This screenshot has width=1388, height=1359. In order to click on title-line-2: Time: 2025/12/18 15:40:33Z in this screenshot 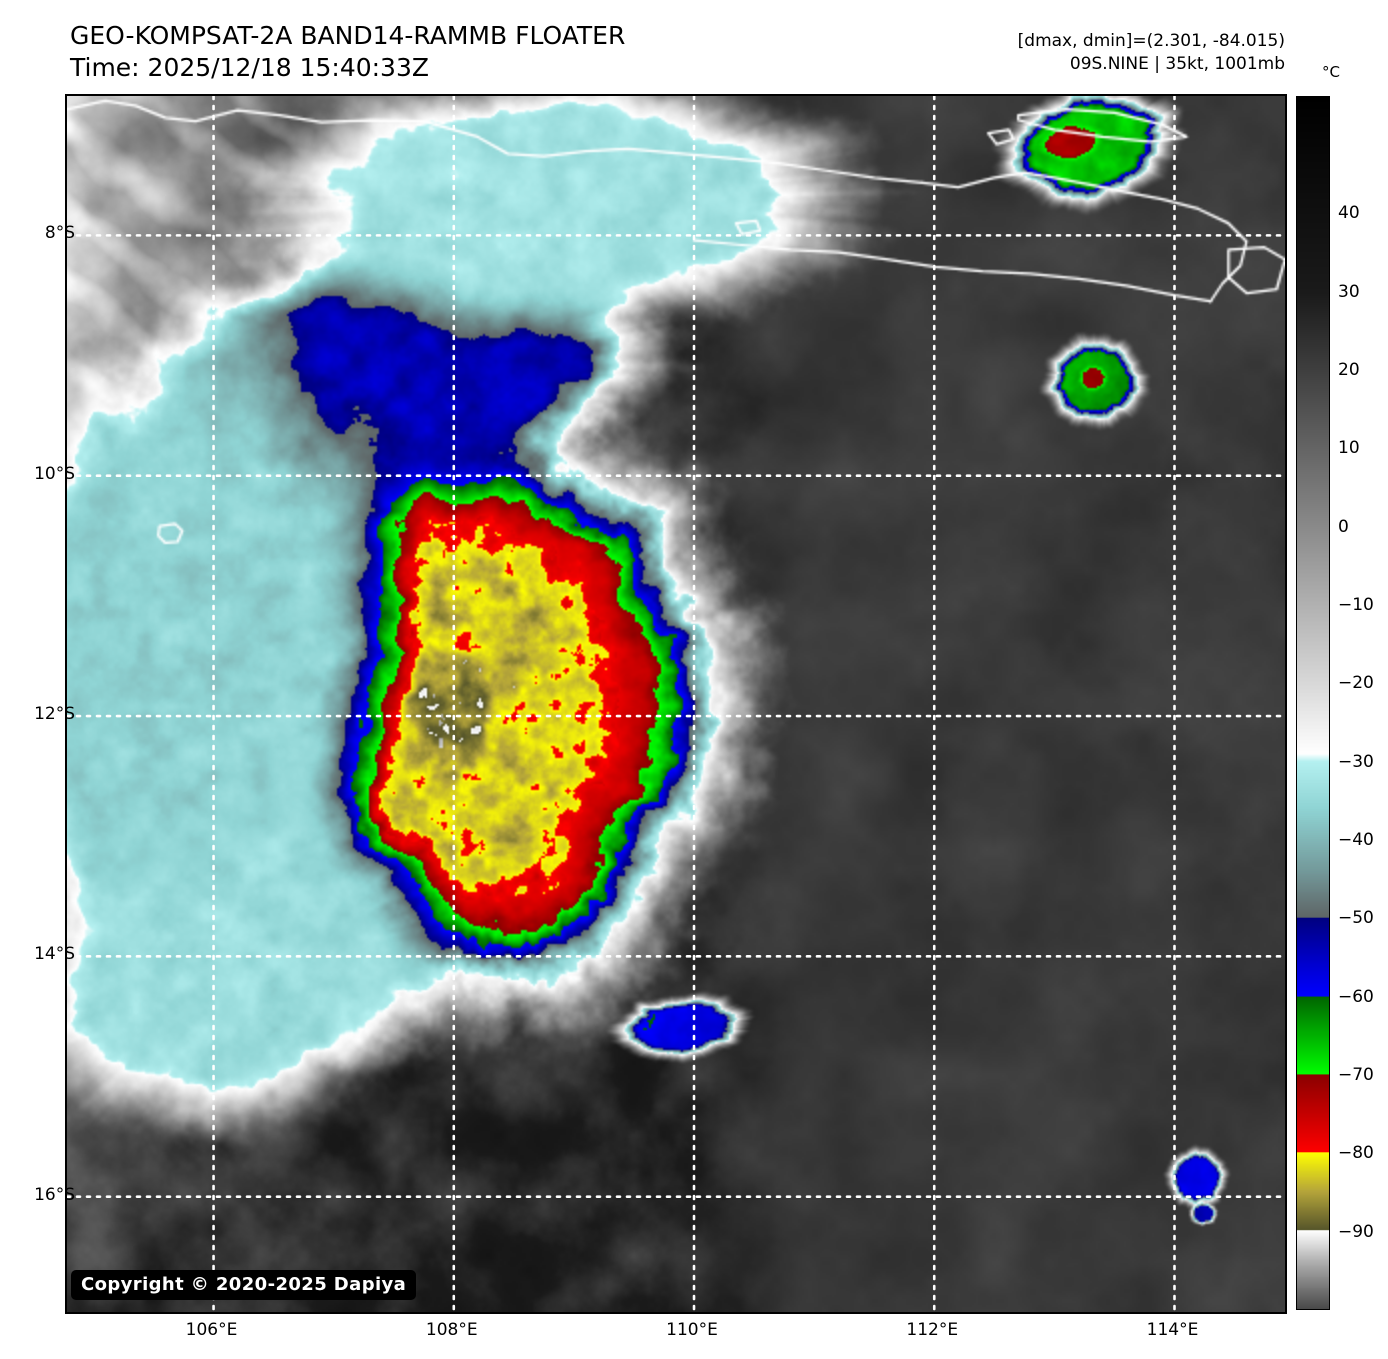, I will do `click(249, 67)`.